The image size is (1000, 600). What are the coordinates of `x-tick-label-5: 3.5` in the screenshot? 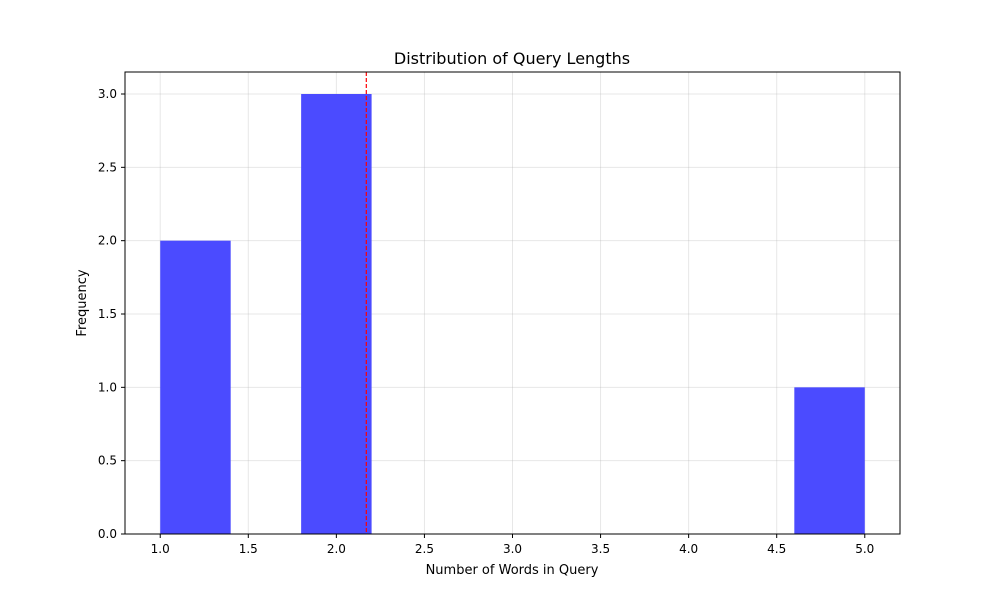 It's located at (600, 549).